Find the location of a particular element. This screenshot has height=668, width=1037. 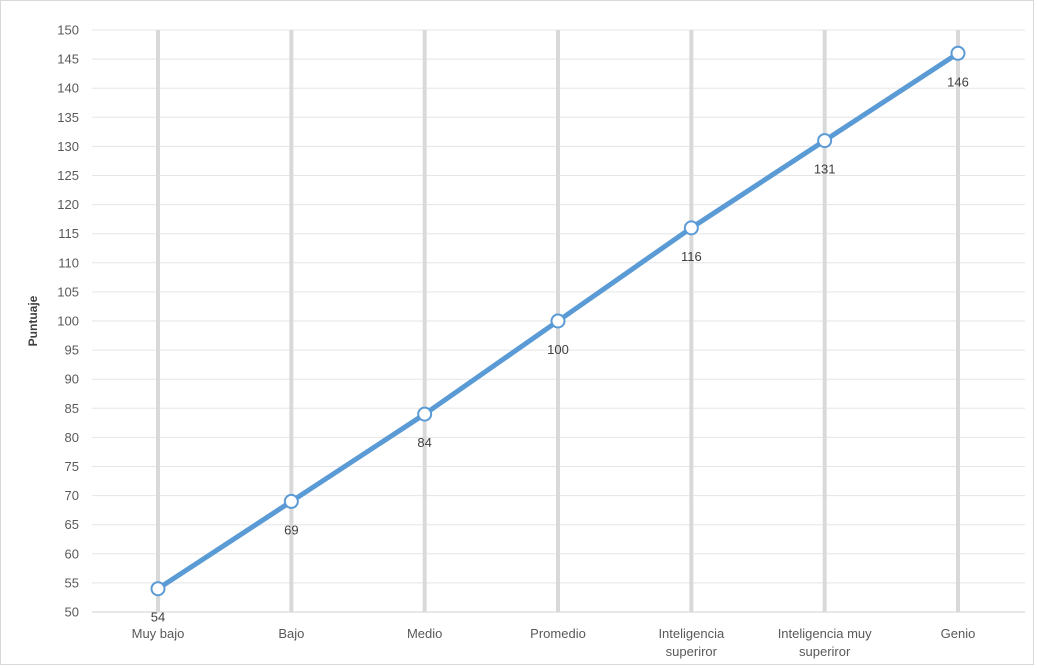

data-label: 146 is located at coordinates (958, 81).